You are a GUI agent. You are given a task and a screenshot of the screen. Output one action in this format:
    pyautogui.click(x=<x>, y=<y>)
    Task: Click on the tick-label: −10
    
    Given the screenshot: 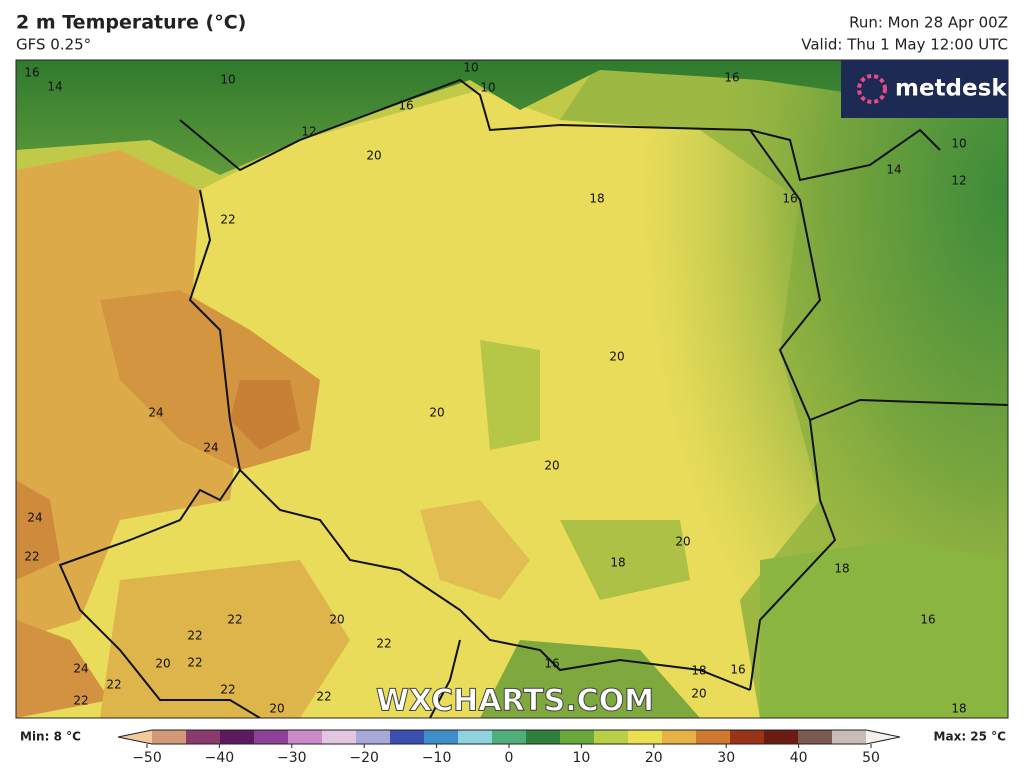 What is the action you would take?
    pyautogui.click(x=437, y=758)
    